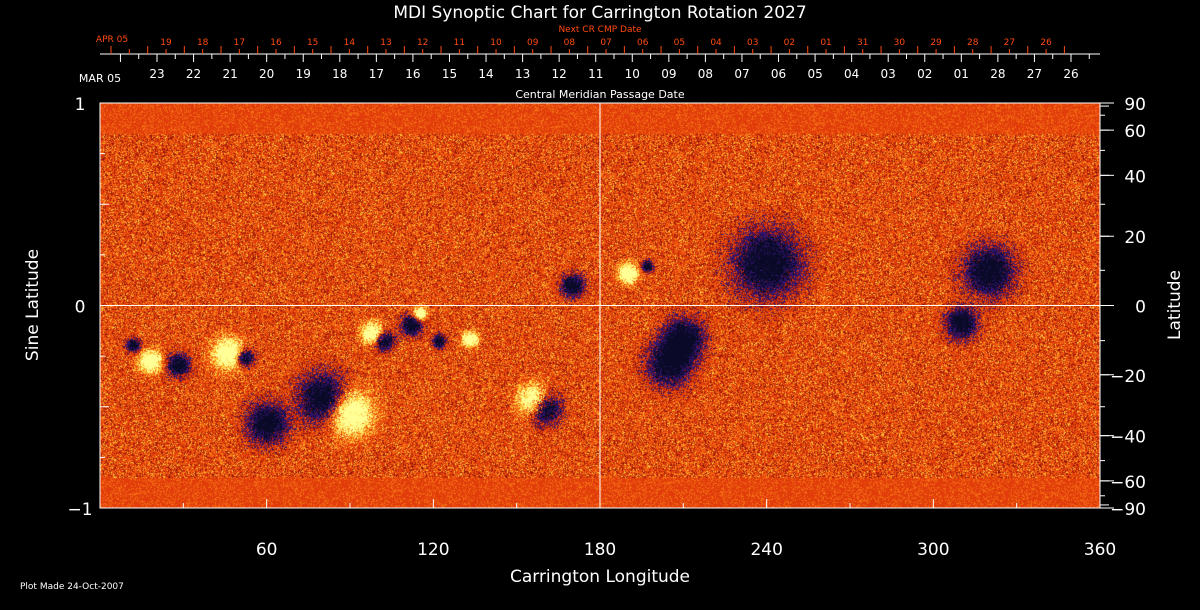 Image resolution: width=1200 pixels, height=610 pixels. What do you see at coordinates (936, 43) in the screenshot?
I see `next-cr-date-label: 29` at bounding box center [936, 43].